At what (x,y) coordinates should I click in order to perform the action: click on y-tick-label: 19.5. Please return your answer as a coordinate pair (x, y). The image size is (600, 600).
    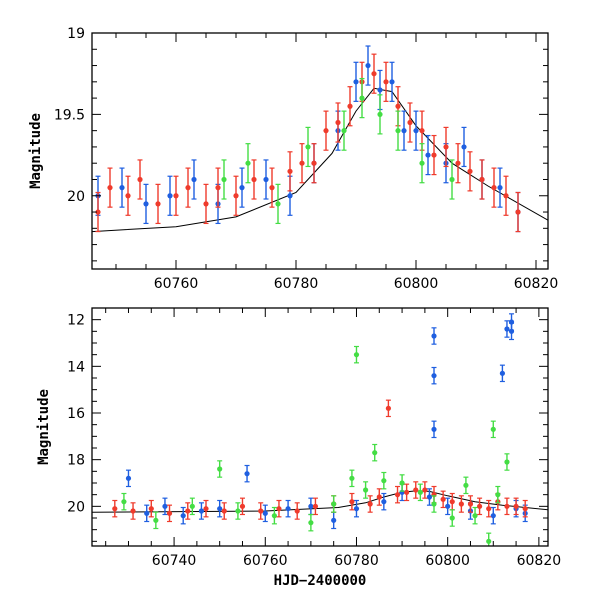
    Looking at the image, I should click on (69, 115).